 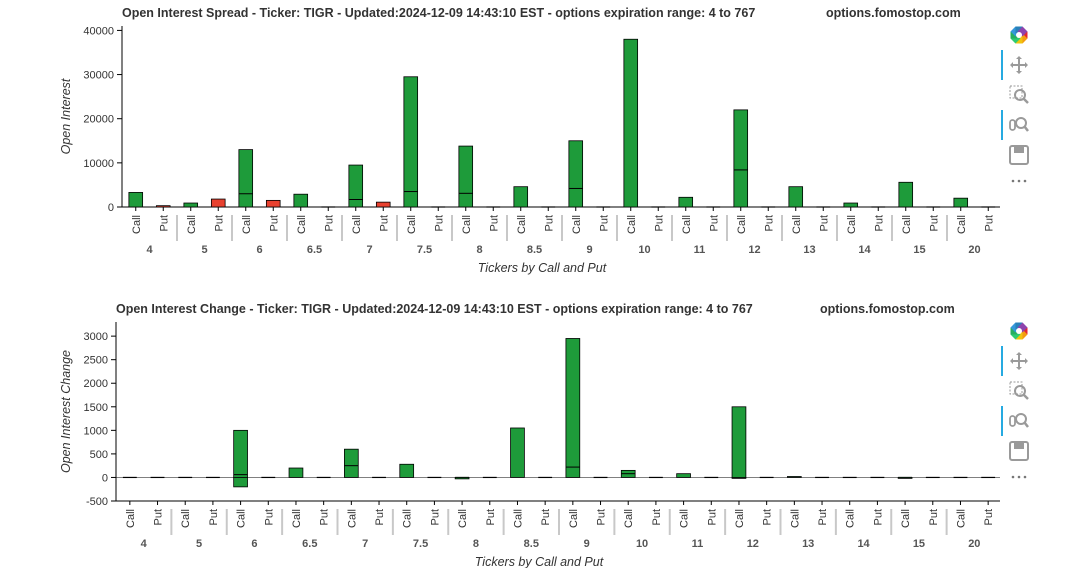 I want to click on x-group-label: 20, so click(x=974, y=544).